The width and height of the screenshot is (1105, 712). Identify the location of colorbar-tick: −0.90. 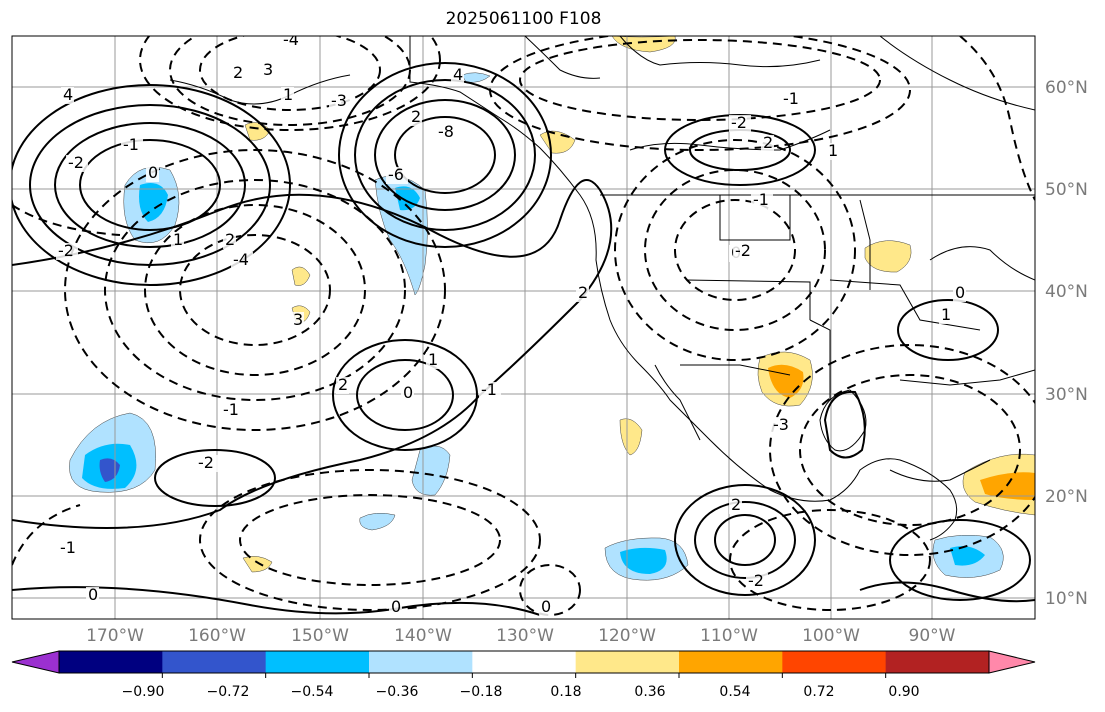
(143, 692).